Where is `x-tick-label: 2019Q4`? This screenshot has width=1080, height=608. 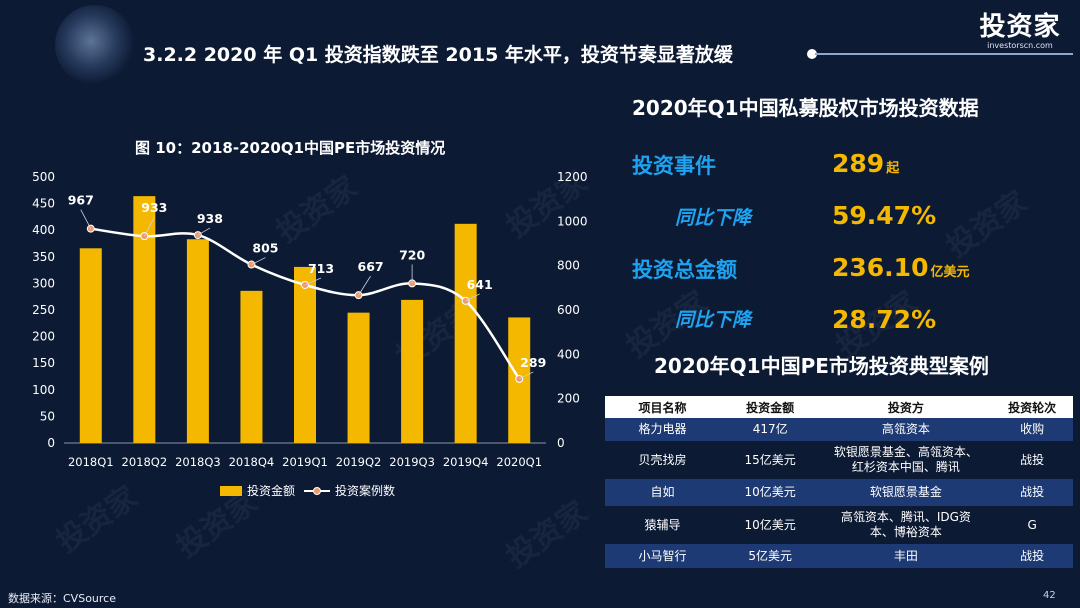
x-tick-label: 2019Q4 is located at coordinates (466, 462).